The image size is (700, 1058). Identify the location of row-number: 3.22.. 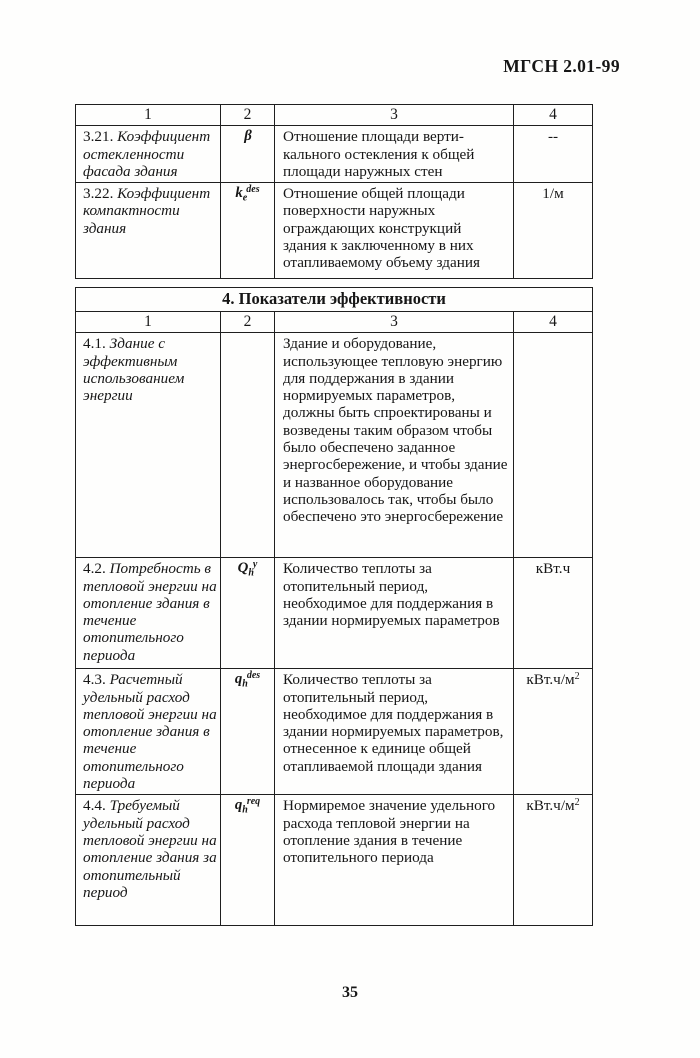
(98, 194).